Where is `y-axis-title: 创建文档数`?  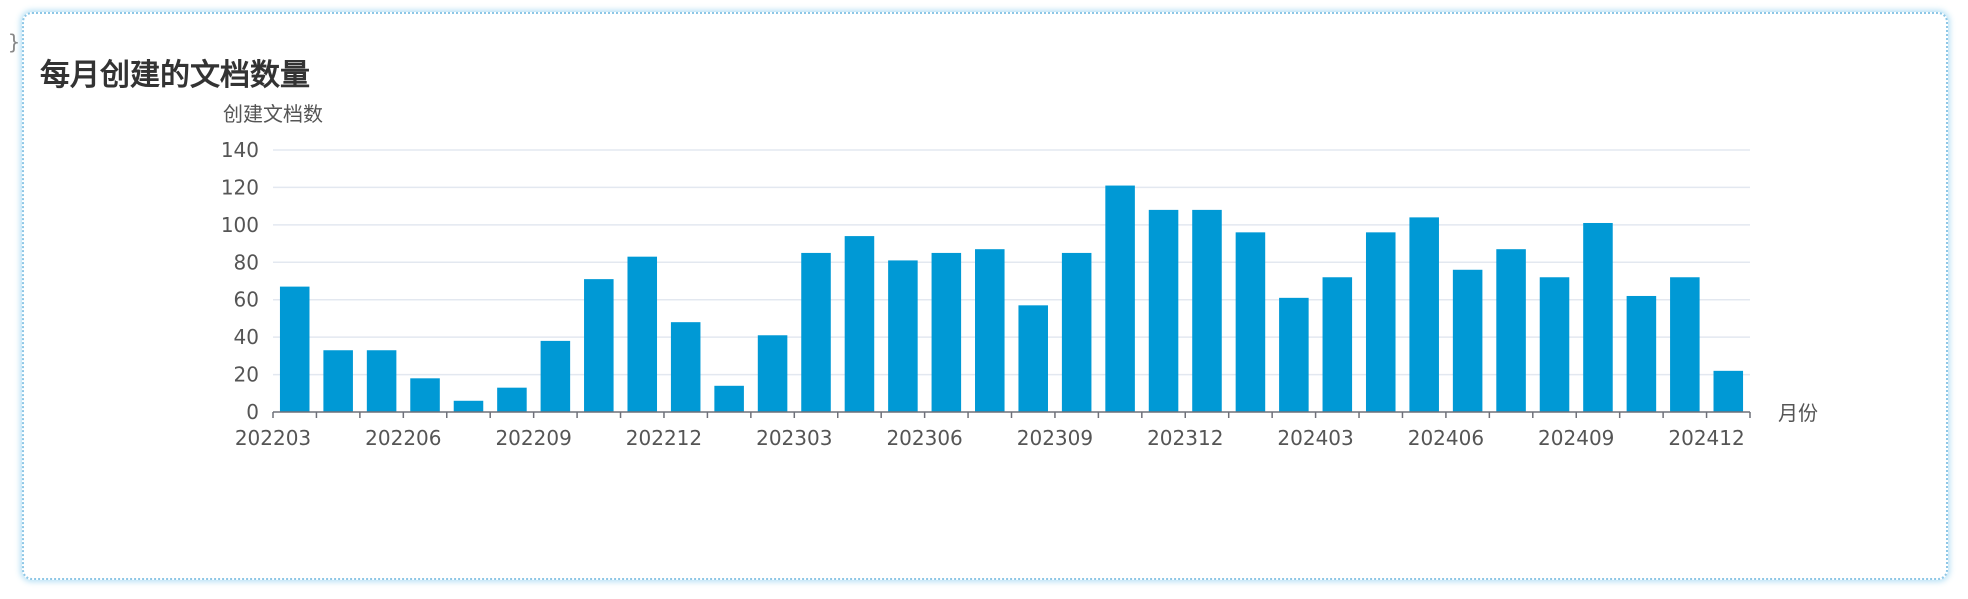 y-axis-title: 创建文档数 is located at coordinates (273, 114).